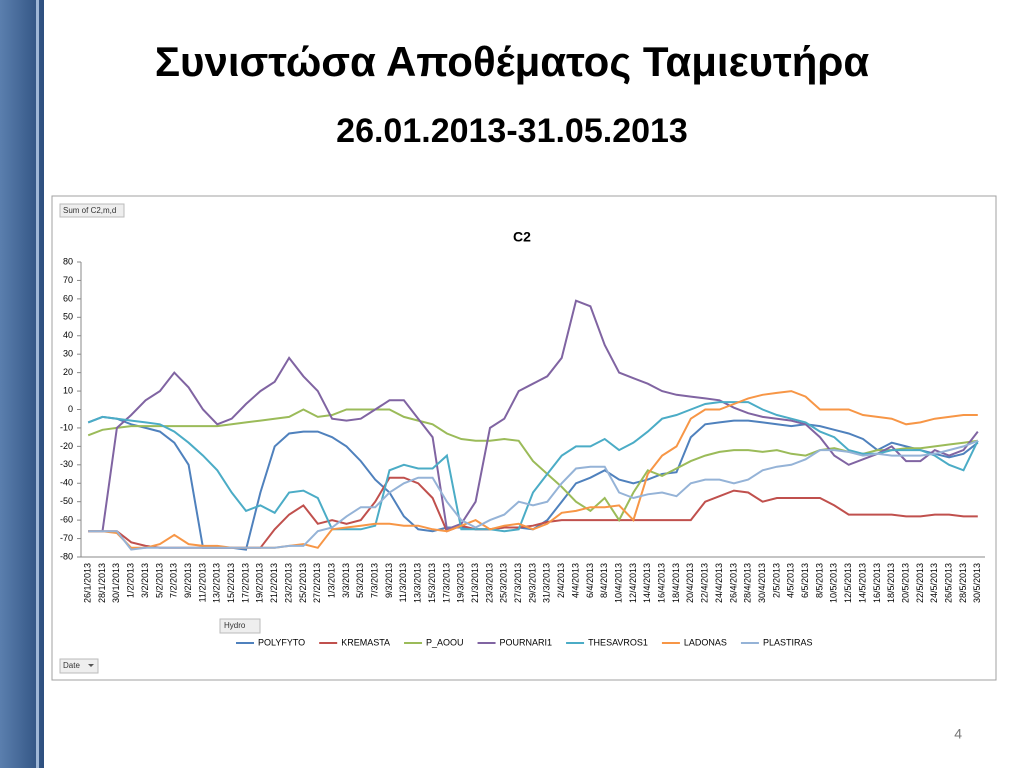  Describe the element at coordinates (66, 520) in the screenshot. I see `y-tick-label: -60` at that location.